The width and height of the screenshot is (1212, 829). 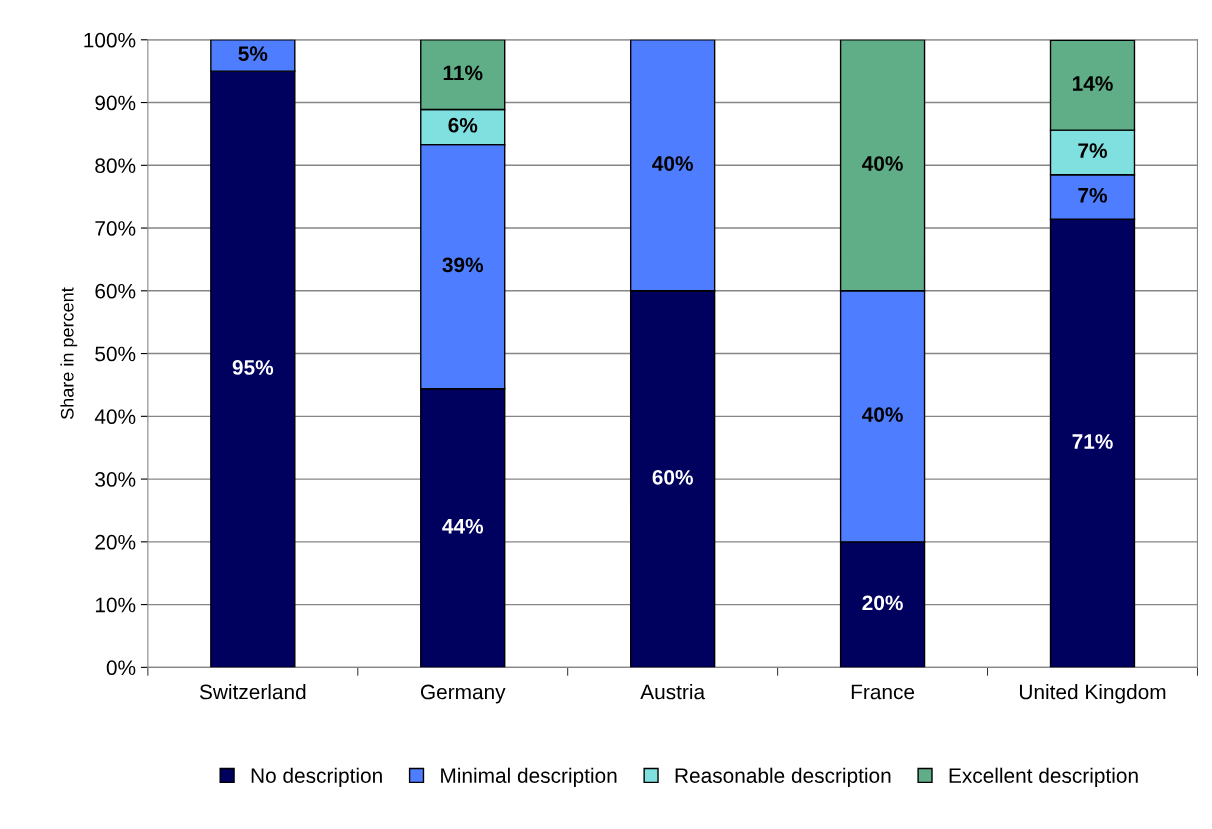 I want to click on legend-label: No description, so click(x=316, y=777).